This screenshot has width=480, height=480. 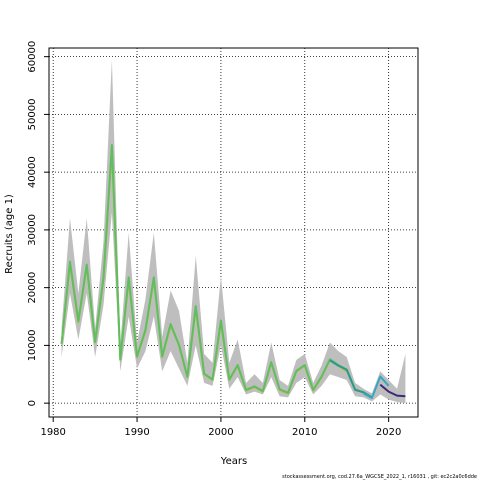 I want to click on y-axis-title: Recruits (age 1), so click(x=9, y=234).